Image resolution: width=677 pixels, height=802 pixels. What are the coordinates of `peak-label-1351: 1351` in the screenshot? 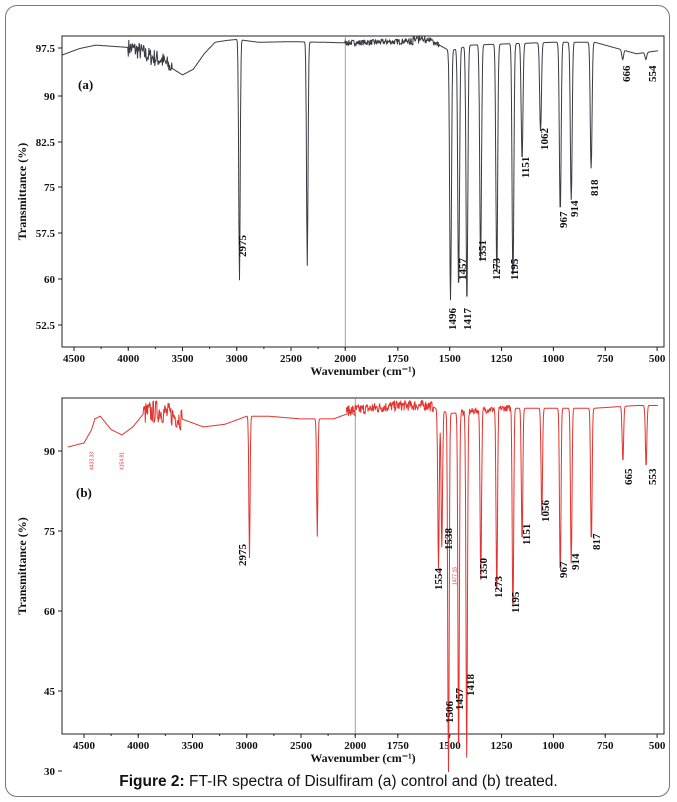 It's located at (483, 251).